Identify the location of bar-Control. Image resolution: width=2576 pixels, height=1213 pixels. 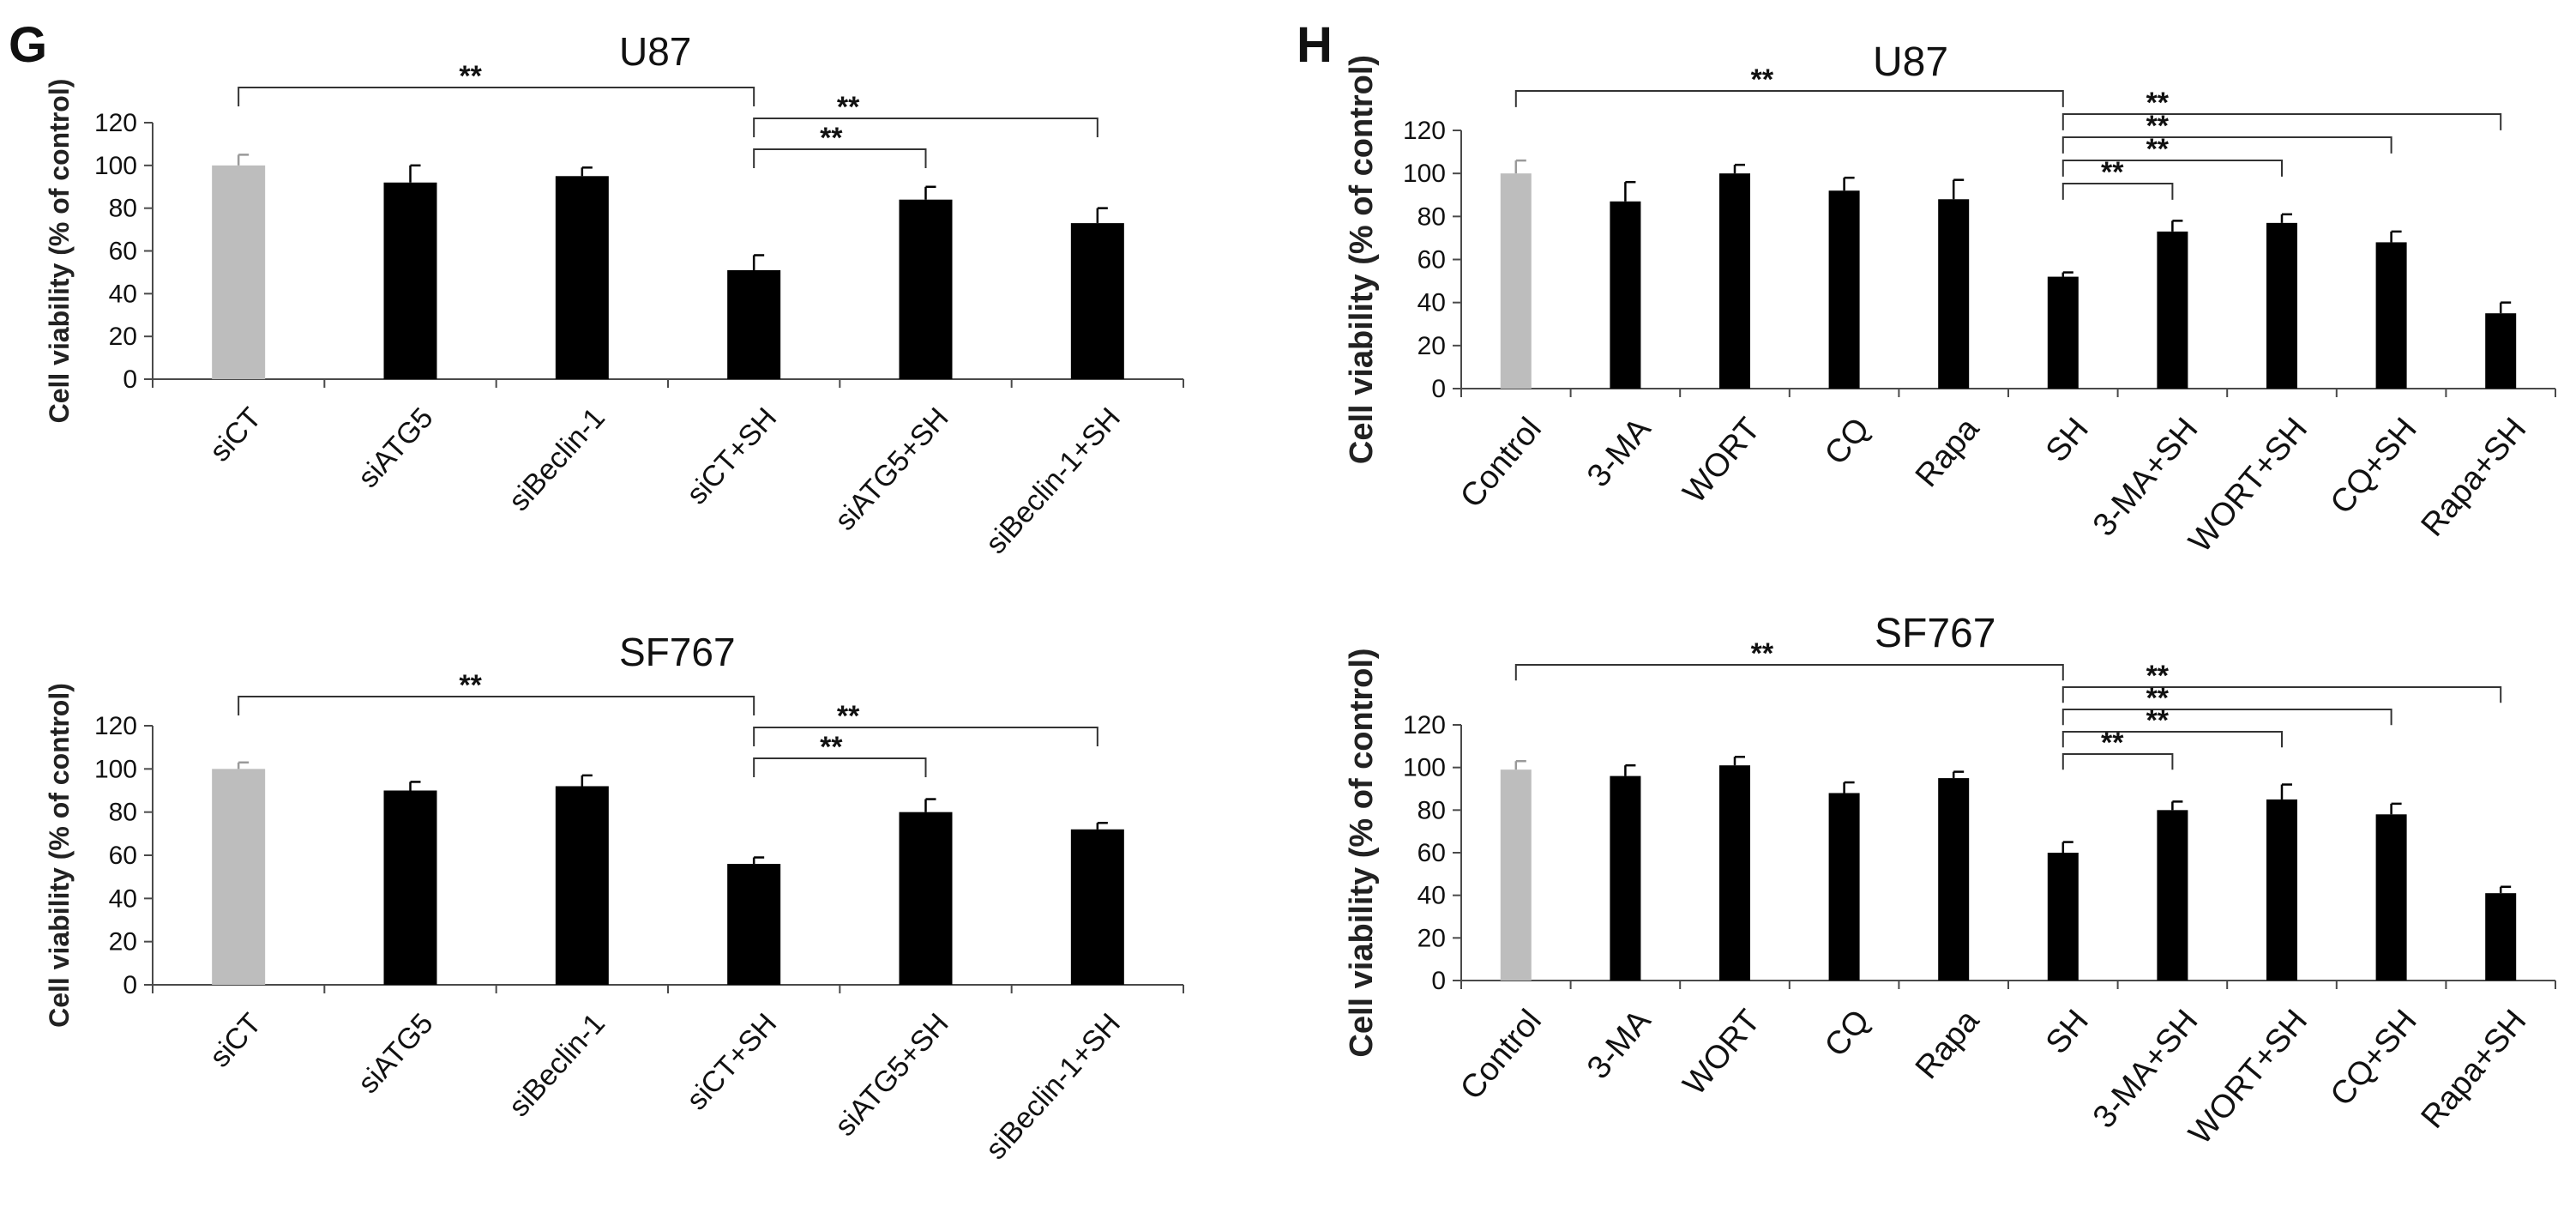
(1516, 875).